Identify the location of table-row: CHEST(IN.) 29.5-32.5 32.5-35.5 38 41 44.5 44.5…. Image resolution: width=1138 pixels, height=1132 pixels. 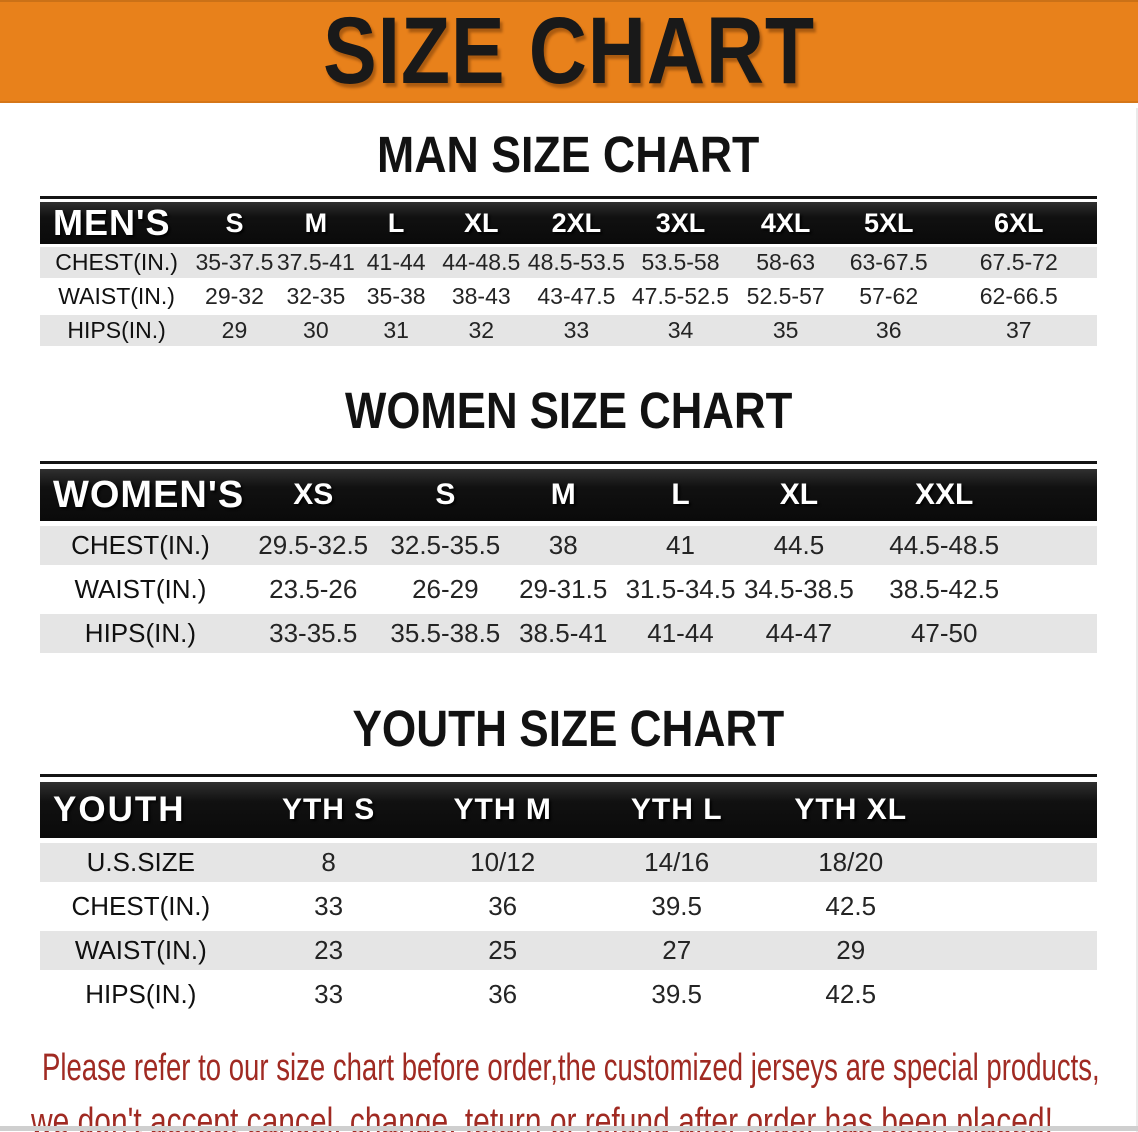
(568, 545).